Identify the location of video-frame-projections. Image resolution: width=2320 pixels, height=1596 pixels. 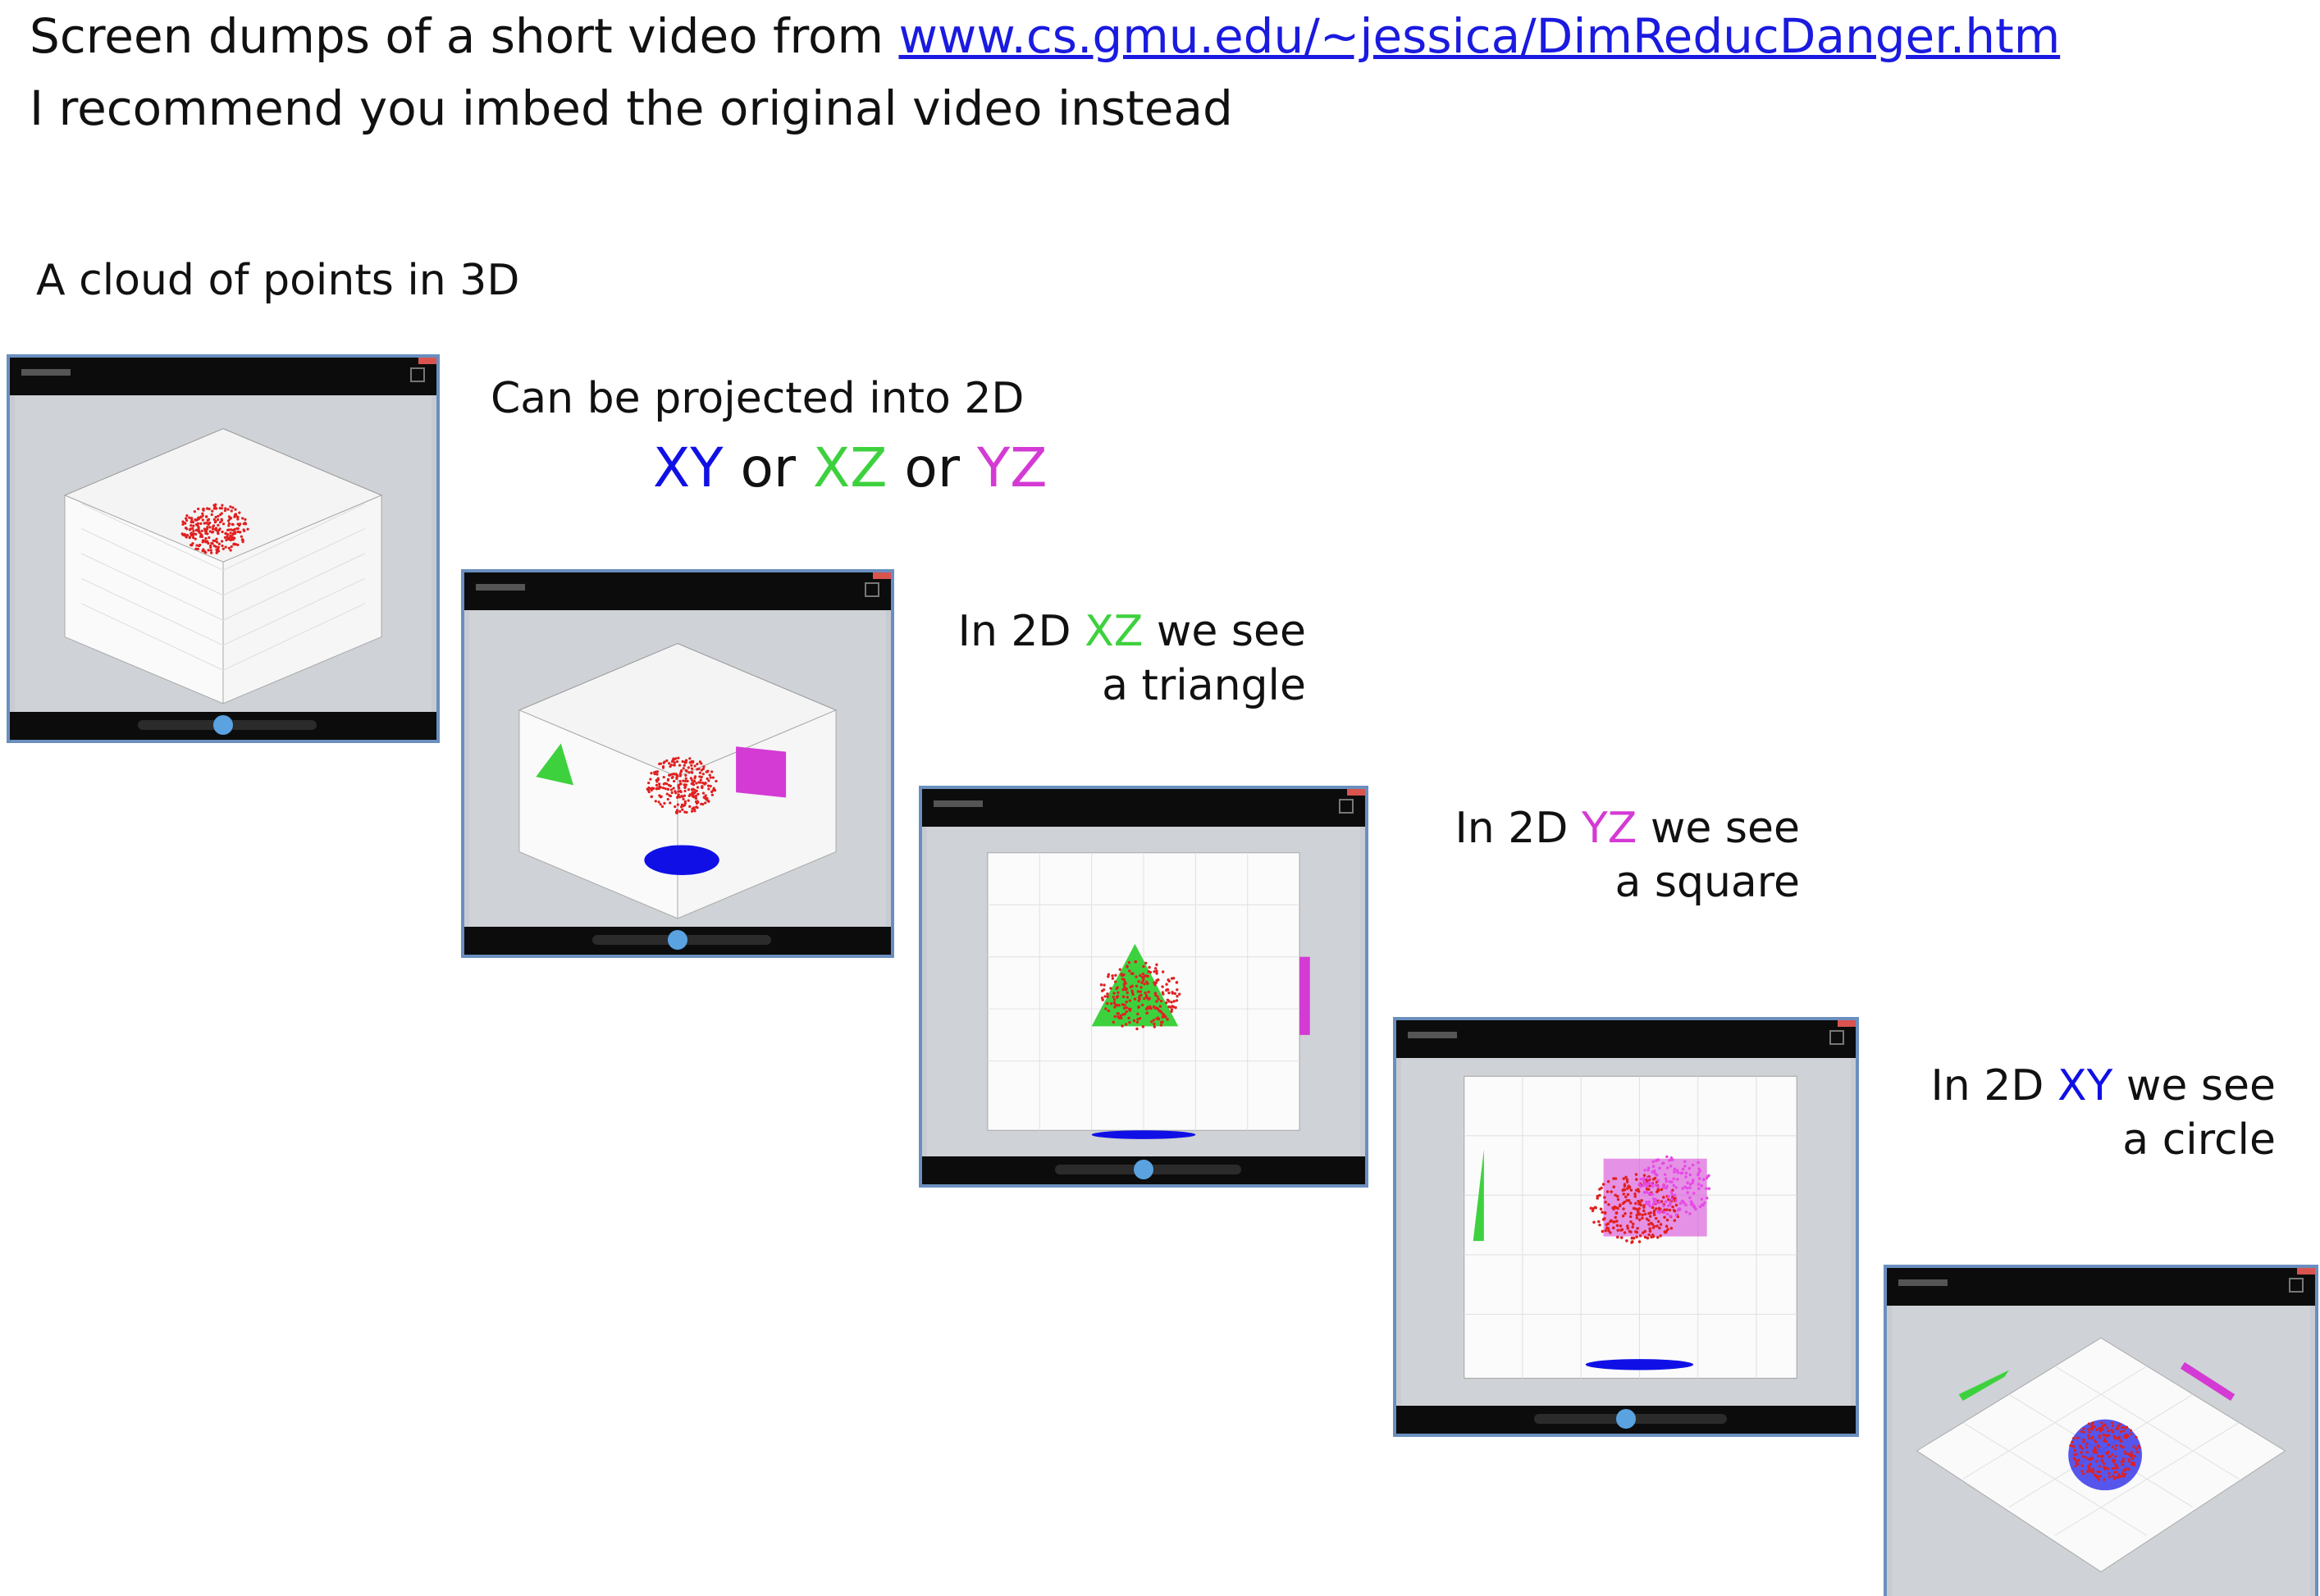
(677, 763).